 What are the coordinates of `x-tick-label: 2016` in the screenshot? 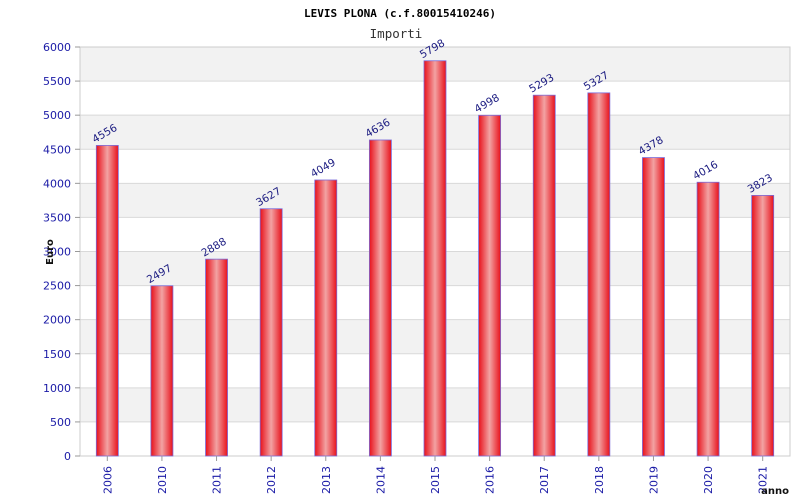 It's located at (490, 480).